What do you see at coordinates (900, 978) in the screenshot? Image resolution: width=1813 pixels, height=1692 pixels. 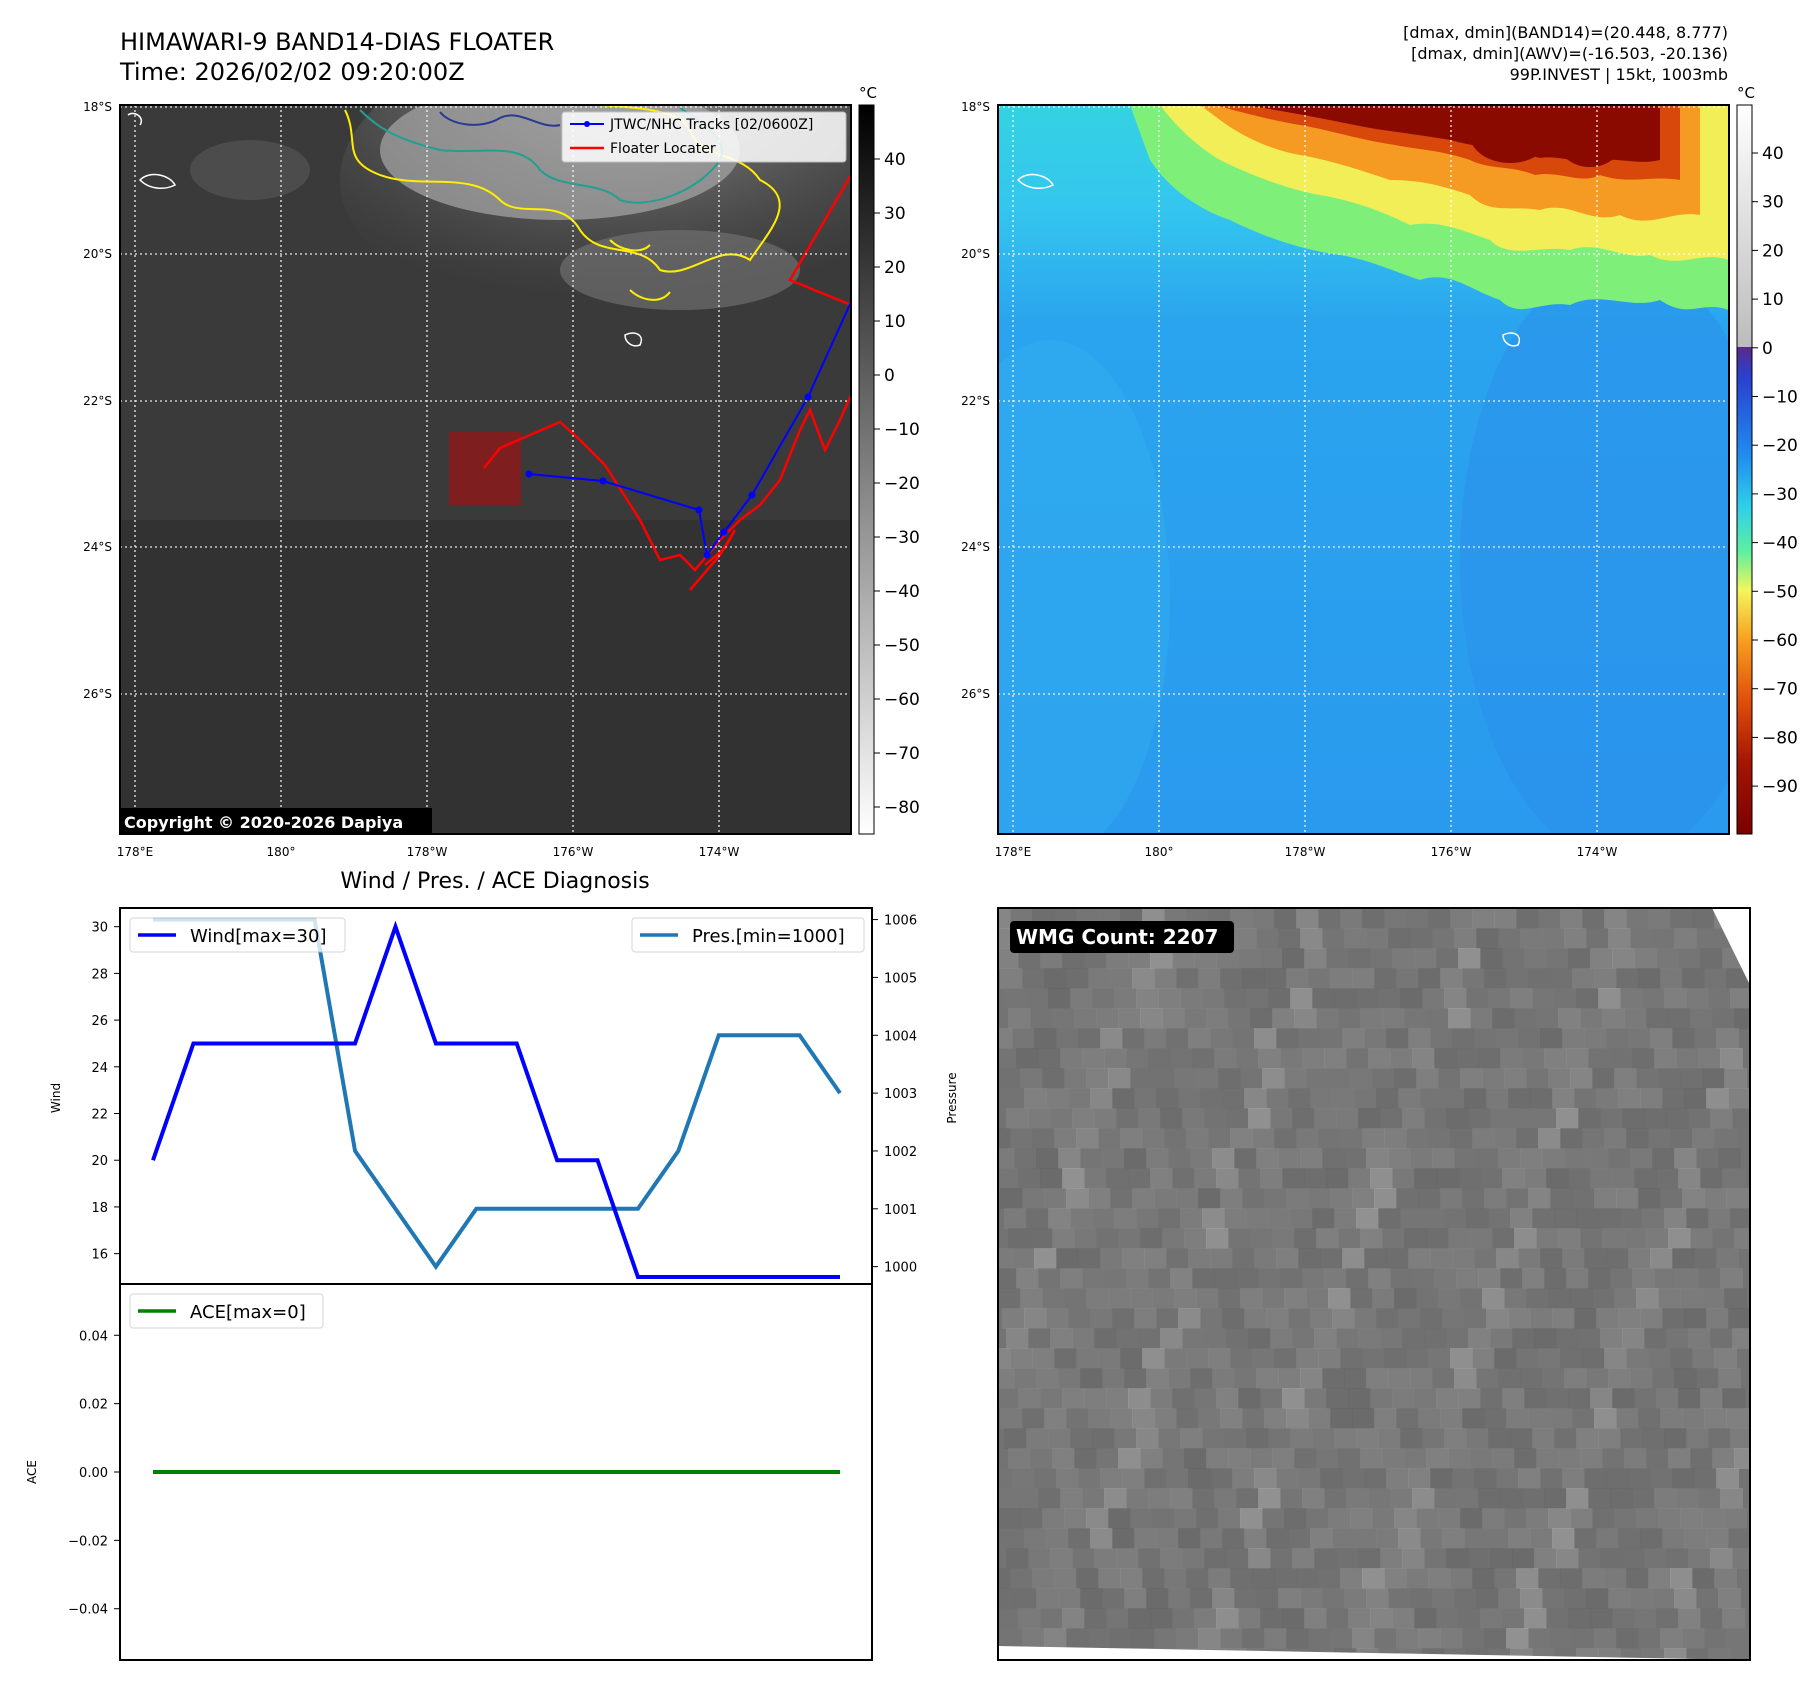 I see `pressure-tick-label: 1005` at bounding box center [900, 978].